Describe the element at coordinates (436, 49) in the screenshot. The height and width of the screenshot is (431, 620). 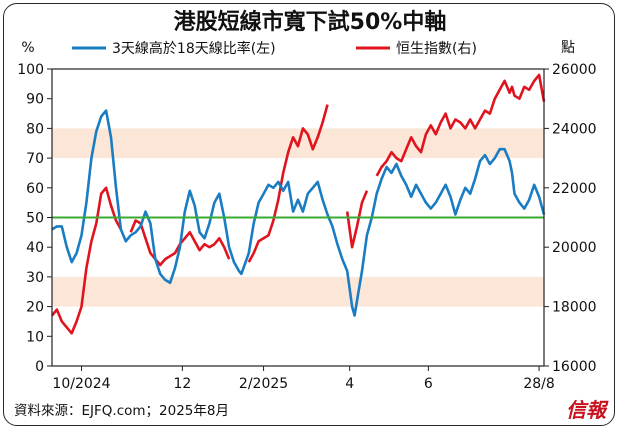
I see `legend-label-hsi: 恒生指數(右)` at that location.